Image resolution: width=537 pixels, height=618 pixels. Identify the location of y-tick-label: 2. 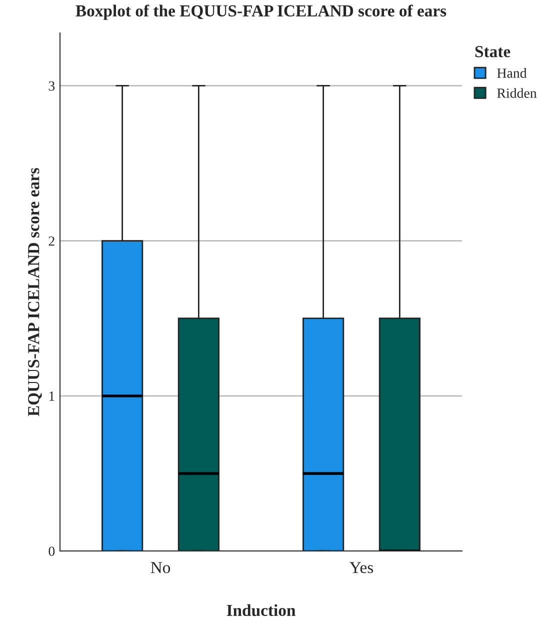
(51, 241).